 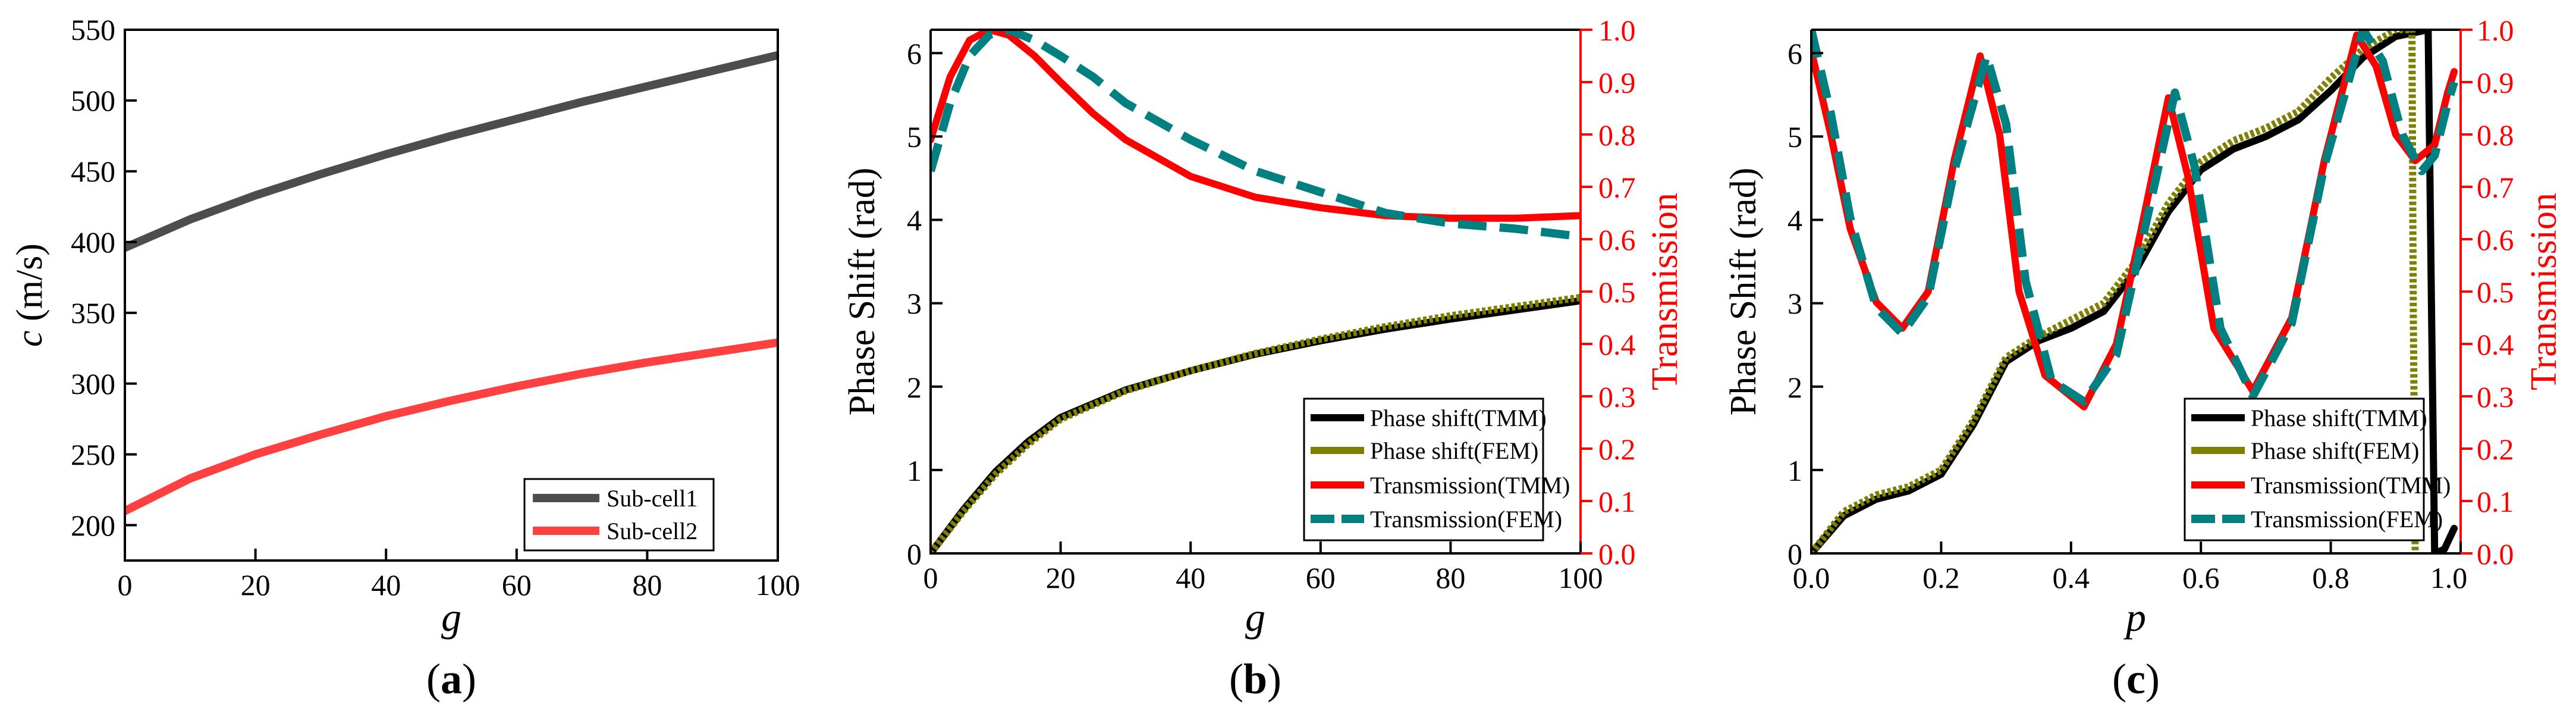 What do you see at coordinates (2347, 519) in the screenshot?
I see `legend-label-transmission-fem: Transmission(FEM)` at bounding box center [2347, 519].